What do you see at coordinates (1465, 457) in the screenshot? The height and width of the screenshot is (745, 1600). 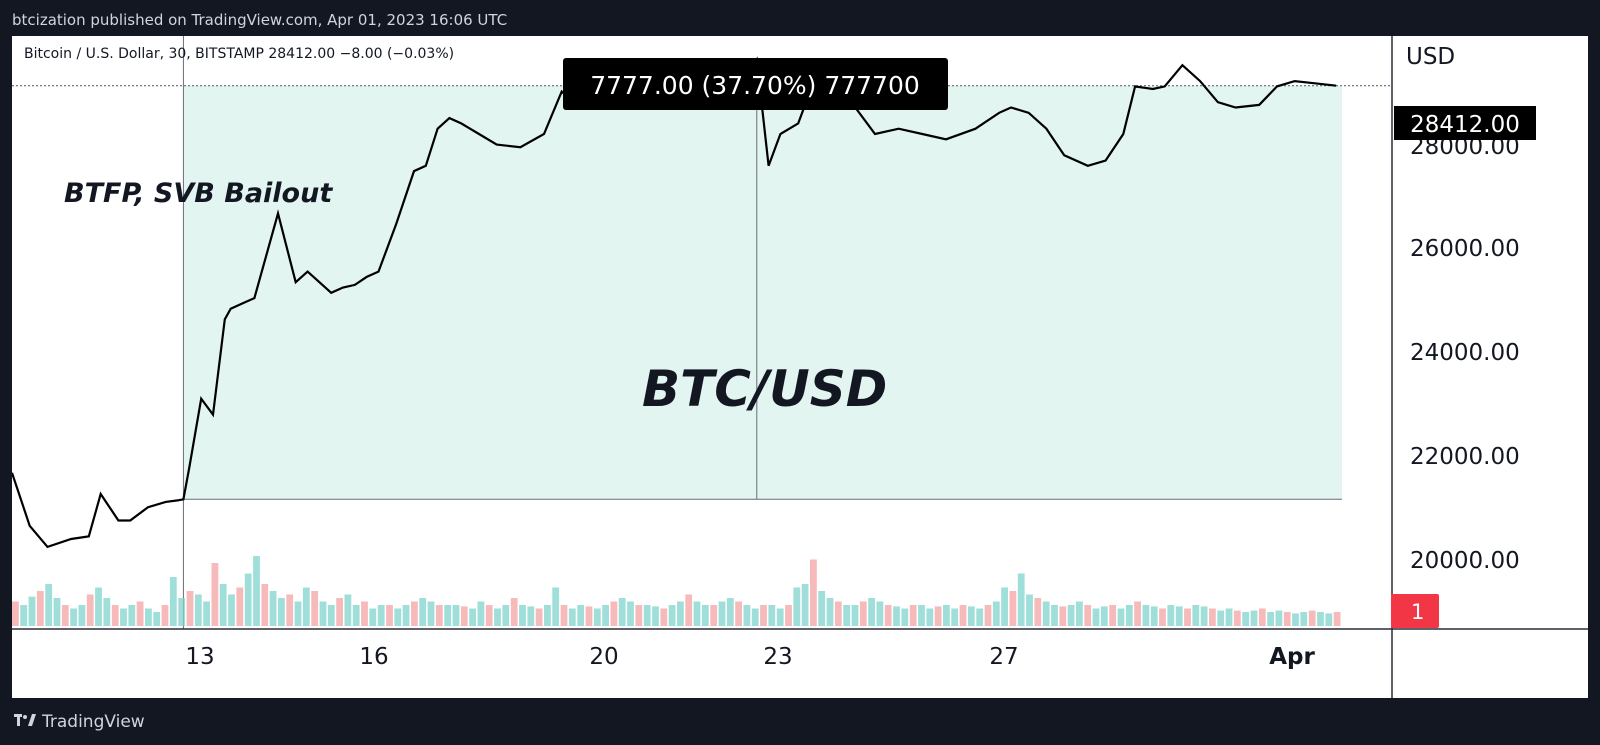 I see `price-axis-label-22000: 22000.00` at bounding box center [1465, 457].